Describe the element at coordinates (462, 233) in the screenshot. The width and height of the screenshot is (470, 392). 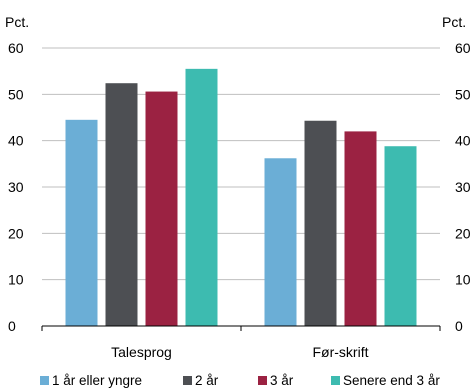
I see `y-tick-label-right: 20` at that location.